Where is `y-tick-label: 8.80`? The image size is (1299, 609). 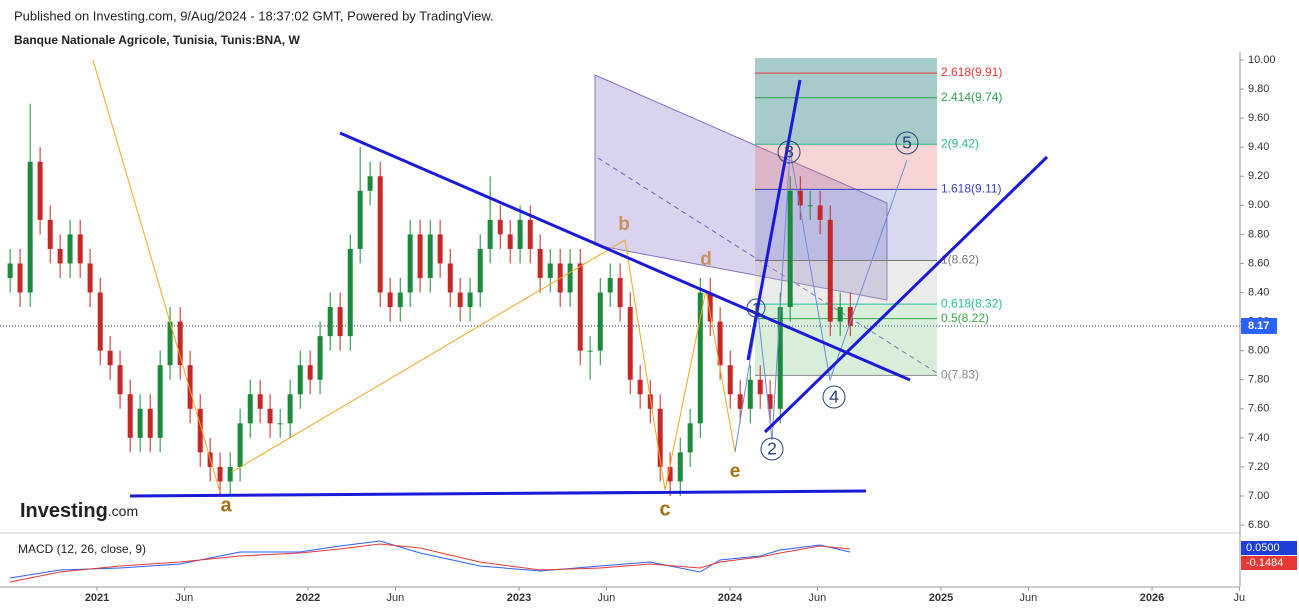 y-tick-label: 8.80 is located at coordinates (1258, 234).